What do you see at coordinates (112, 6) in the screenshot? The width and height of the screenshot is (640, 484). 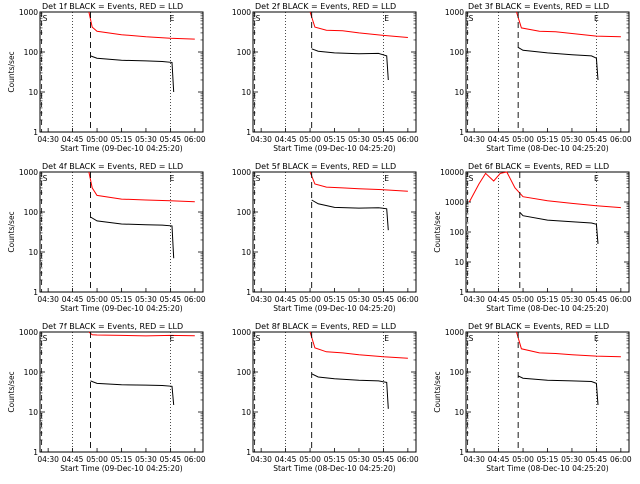 I see `chart-title: Det 1f BLACK = Events, RED = LLD` at bounding box center [112, 6].